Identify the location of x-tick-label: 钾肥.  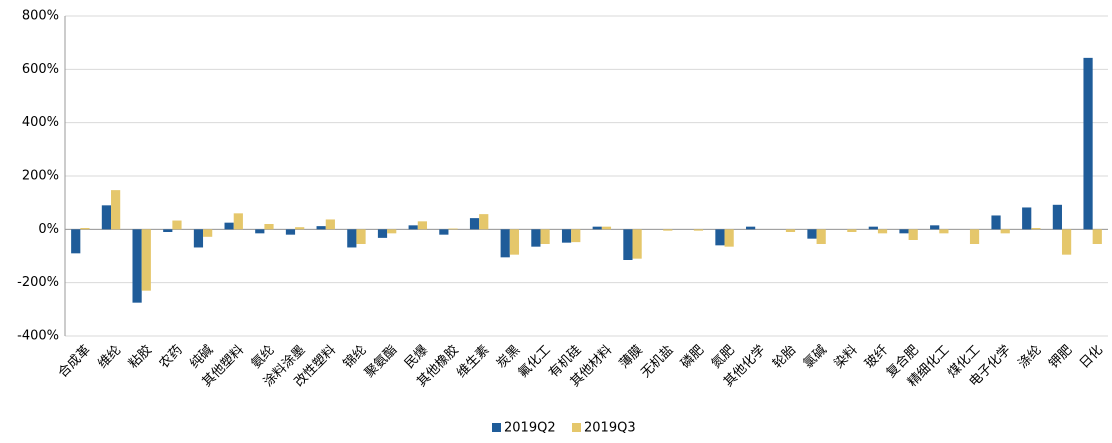
(1060, 357).